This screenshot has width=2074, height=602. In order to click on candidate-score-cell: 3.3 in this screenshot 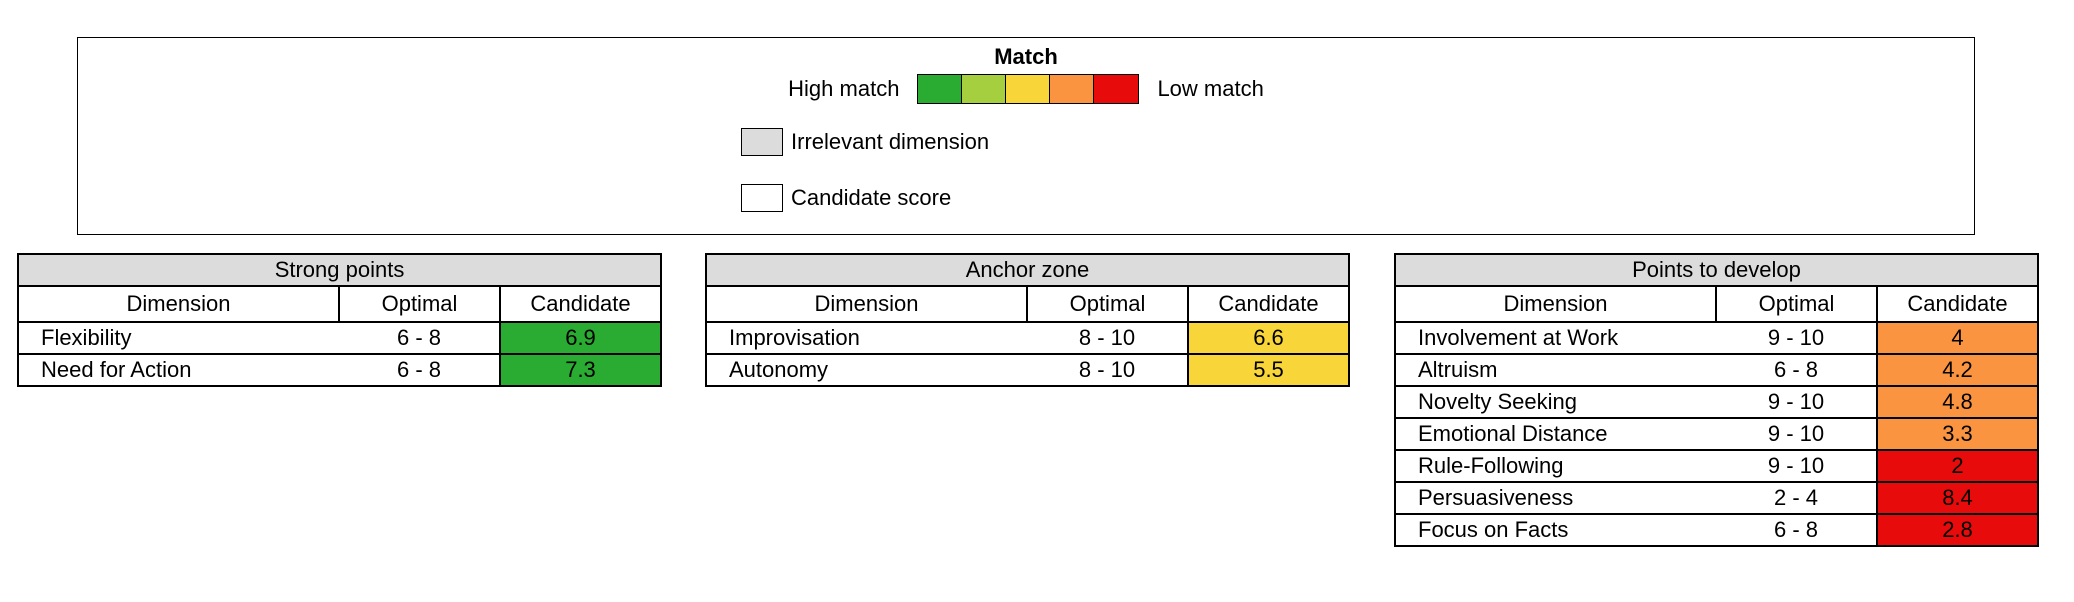, I will do `click(1957, 434)`.